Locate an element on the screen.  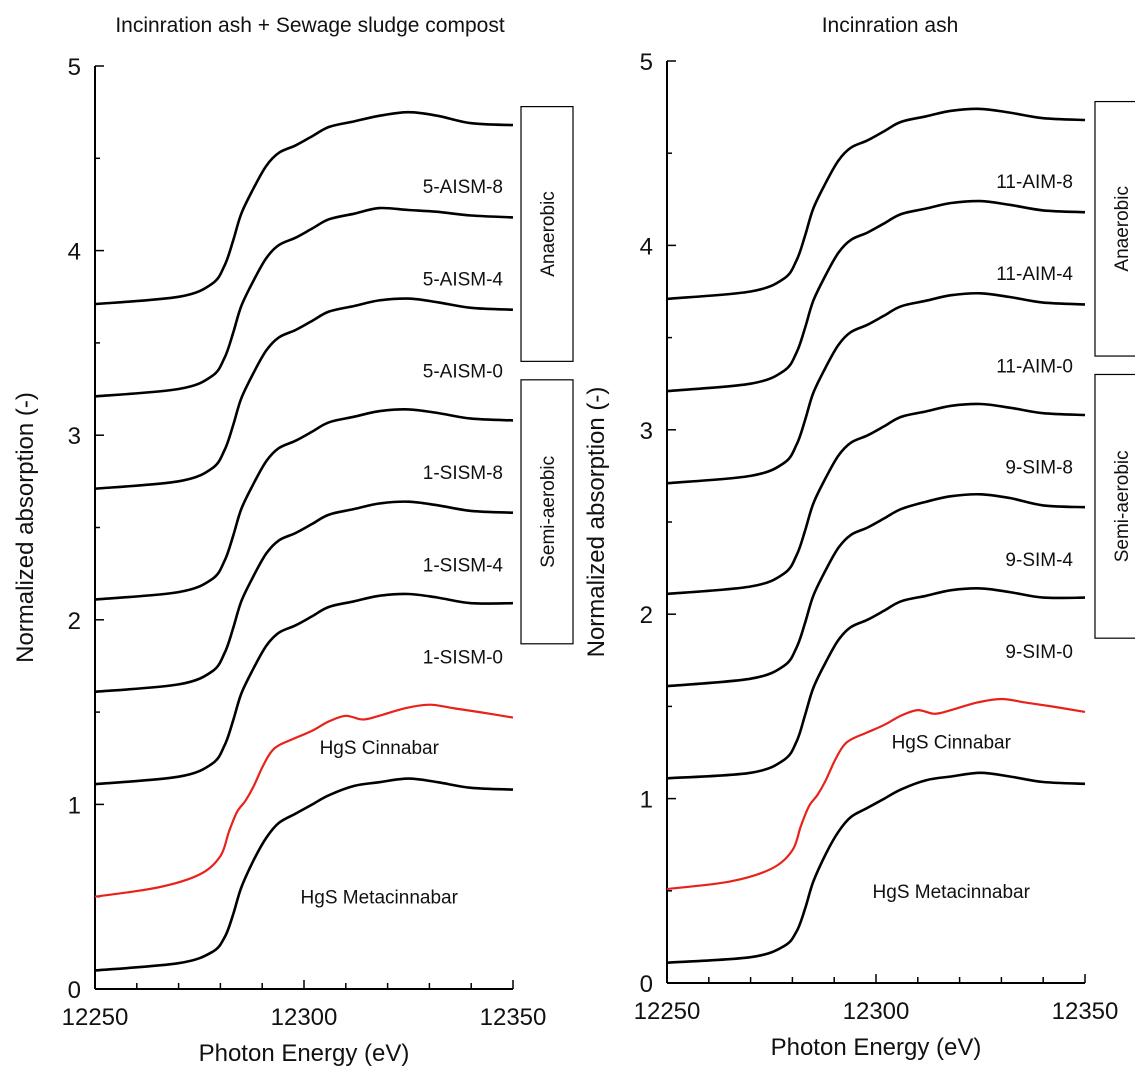
series-label: 1-SISM-8 is located at coordinates (463, 473).